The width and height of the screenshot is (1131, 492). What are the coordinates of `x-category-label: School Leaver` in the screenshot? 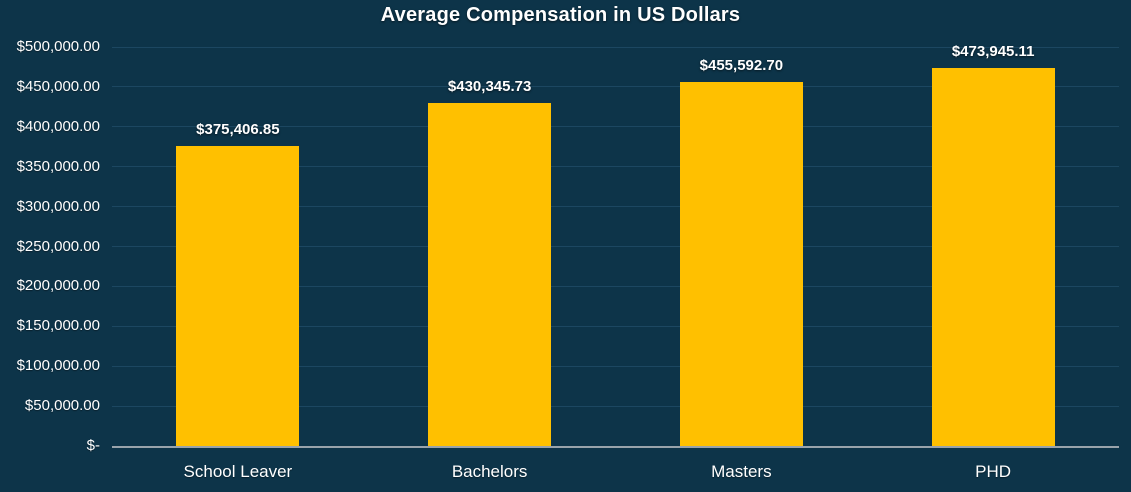 It's located at (238, 471).